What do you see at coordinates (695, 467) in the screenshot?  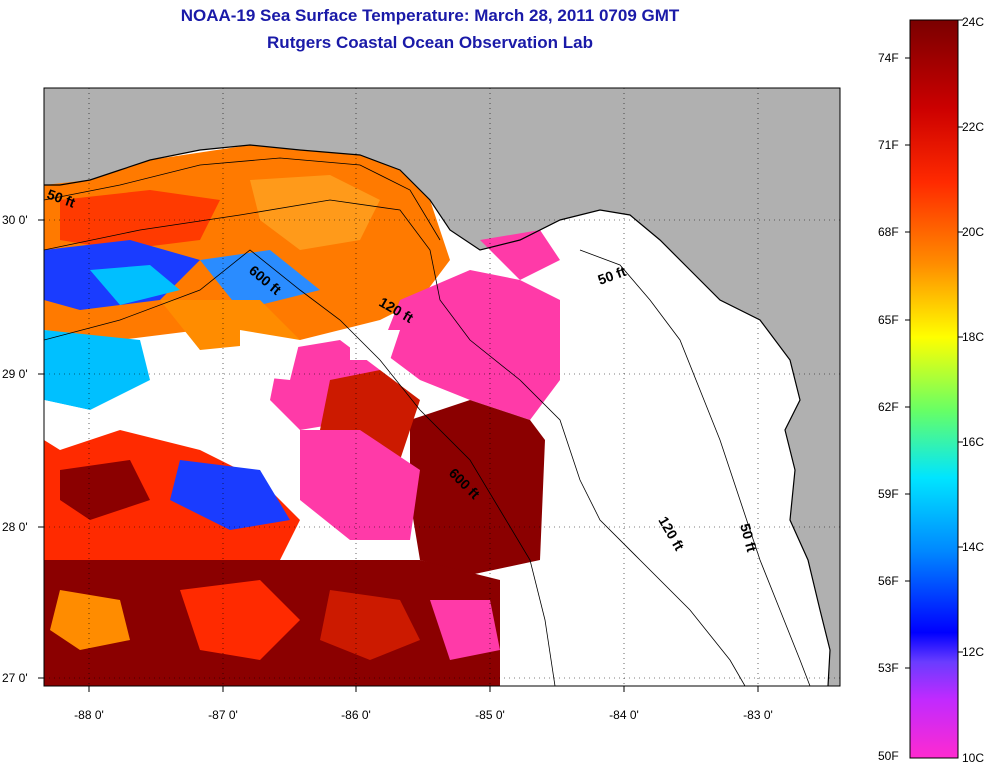 I see `contour-50ft-east` at bounding box center [695, 467].